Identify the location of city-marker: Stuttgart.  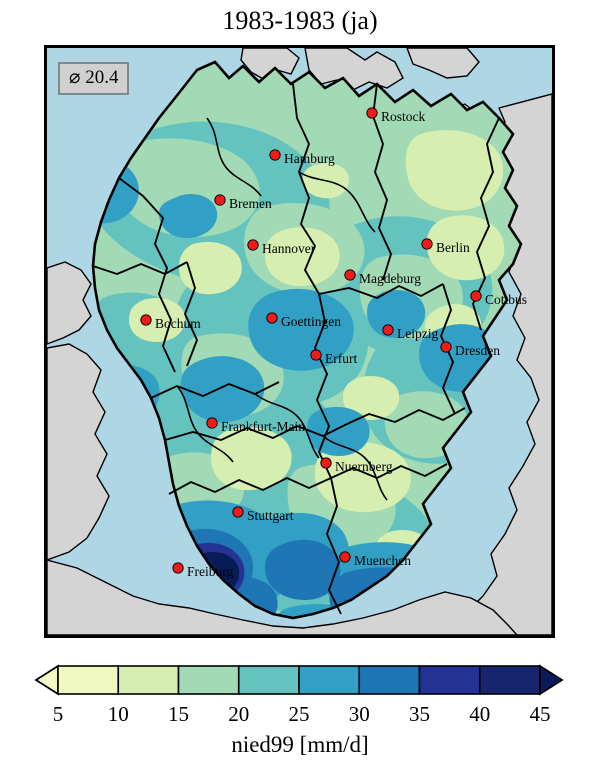
(263, 514).